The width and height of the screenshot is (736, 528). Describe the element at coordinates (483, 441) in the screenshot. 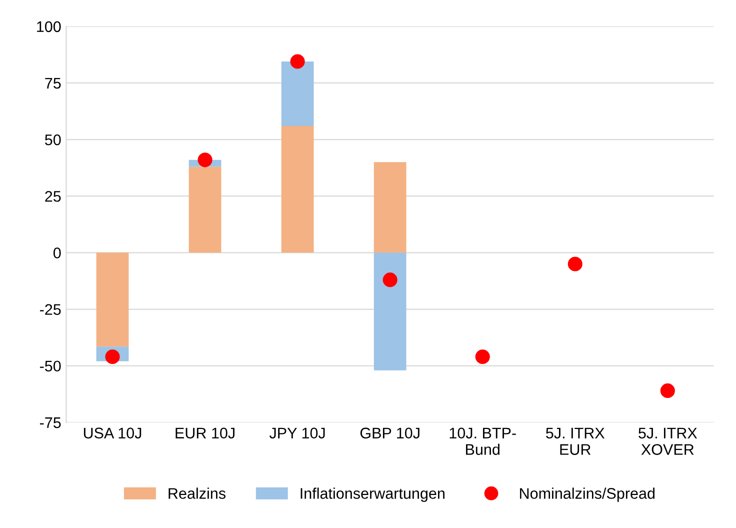

I see `x-tick-label: 10J. BTP- Bund` at that location.